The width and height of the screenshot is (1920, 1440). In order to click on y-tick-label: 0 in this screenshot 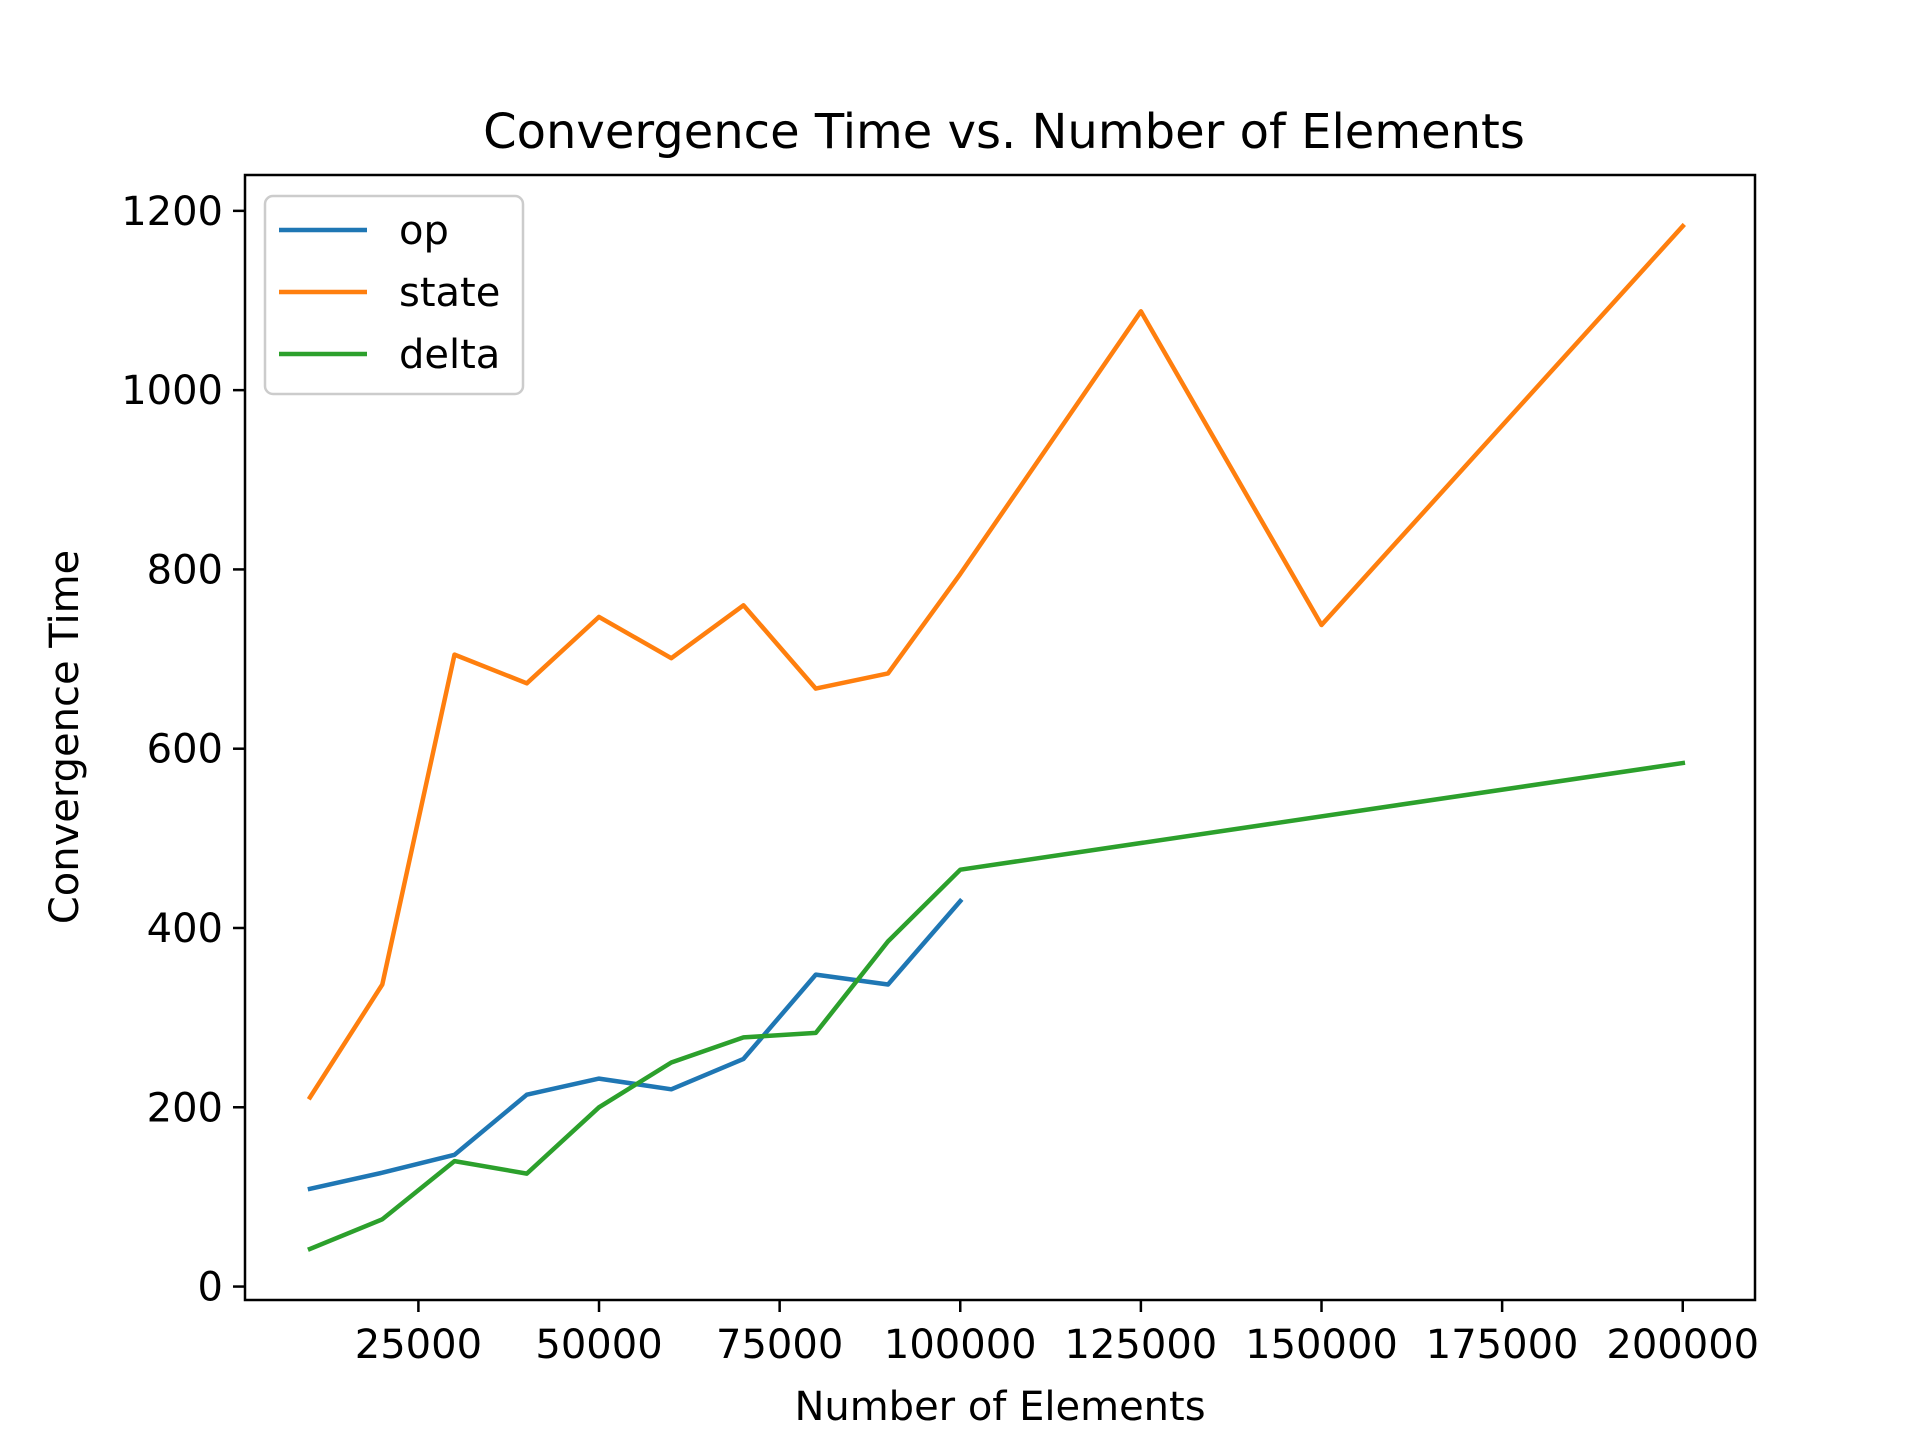, I will do `click(210, 1288)`.